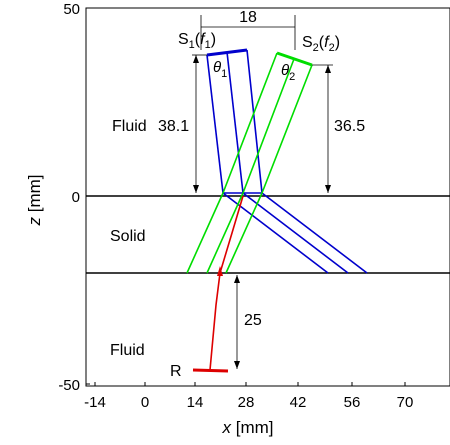 The width and height of the screenshot is (450, 445). Describe the element at coordinates (298, 402) in the screenshot. I see `x-tick-label: 42` at that location.